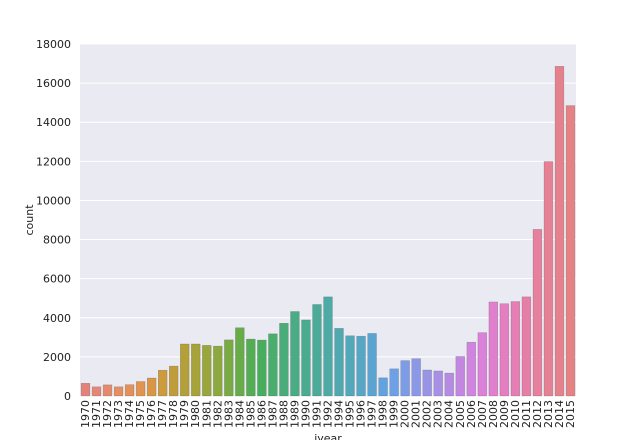  Describe the element at coordinates (559, 414) in the screenshot. I see `x-tick-label: 2014` at that location.